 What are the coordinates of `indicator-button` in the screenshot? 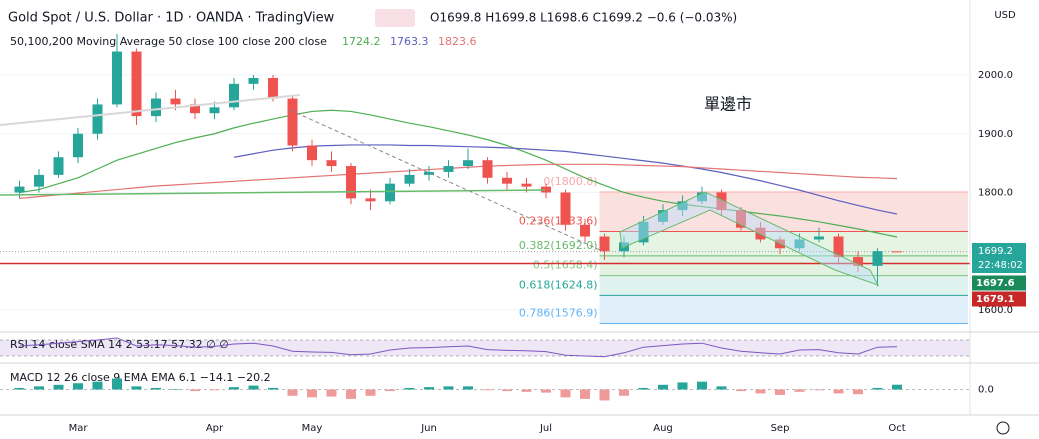 It's located at (395, 18).